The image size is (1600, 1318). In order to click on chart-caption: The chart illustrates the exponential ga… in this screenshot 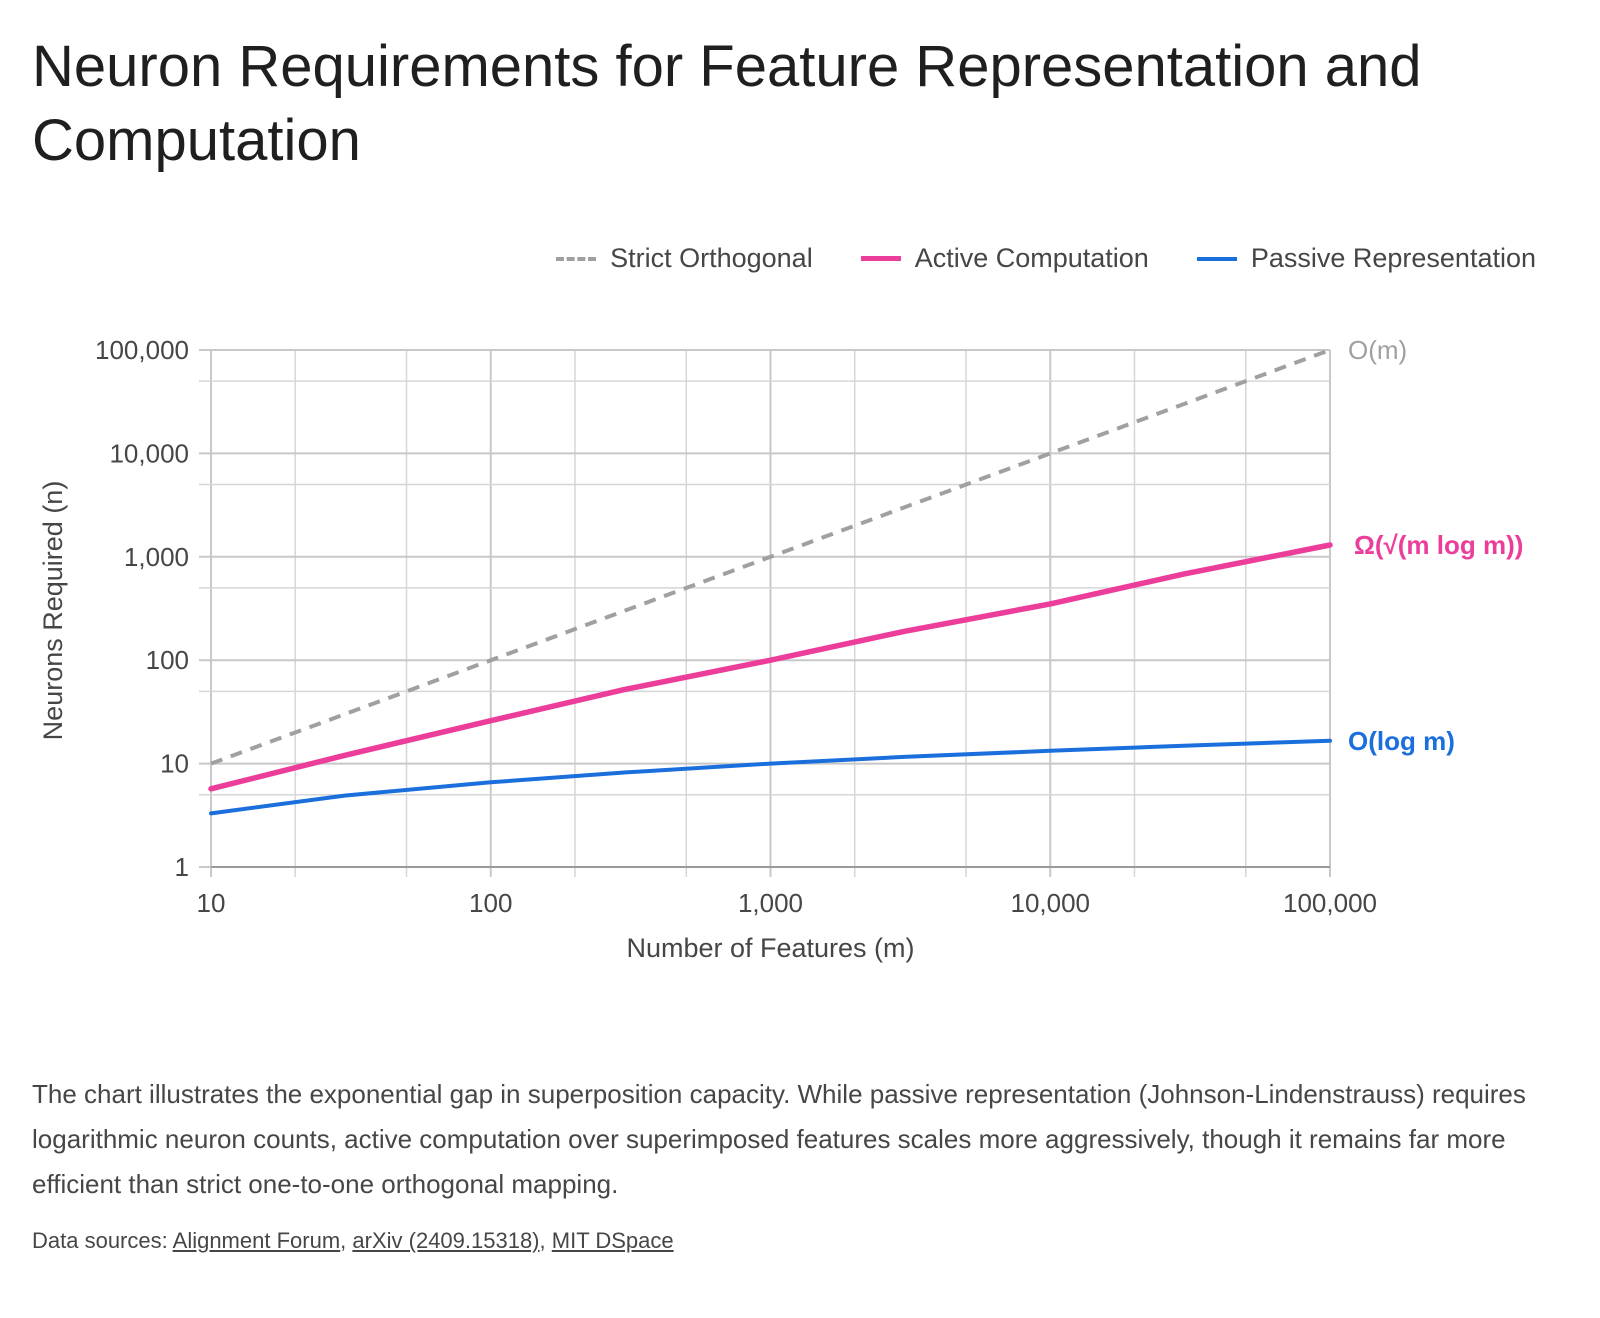, I will do `click(779, 1139)`.